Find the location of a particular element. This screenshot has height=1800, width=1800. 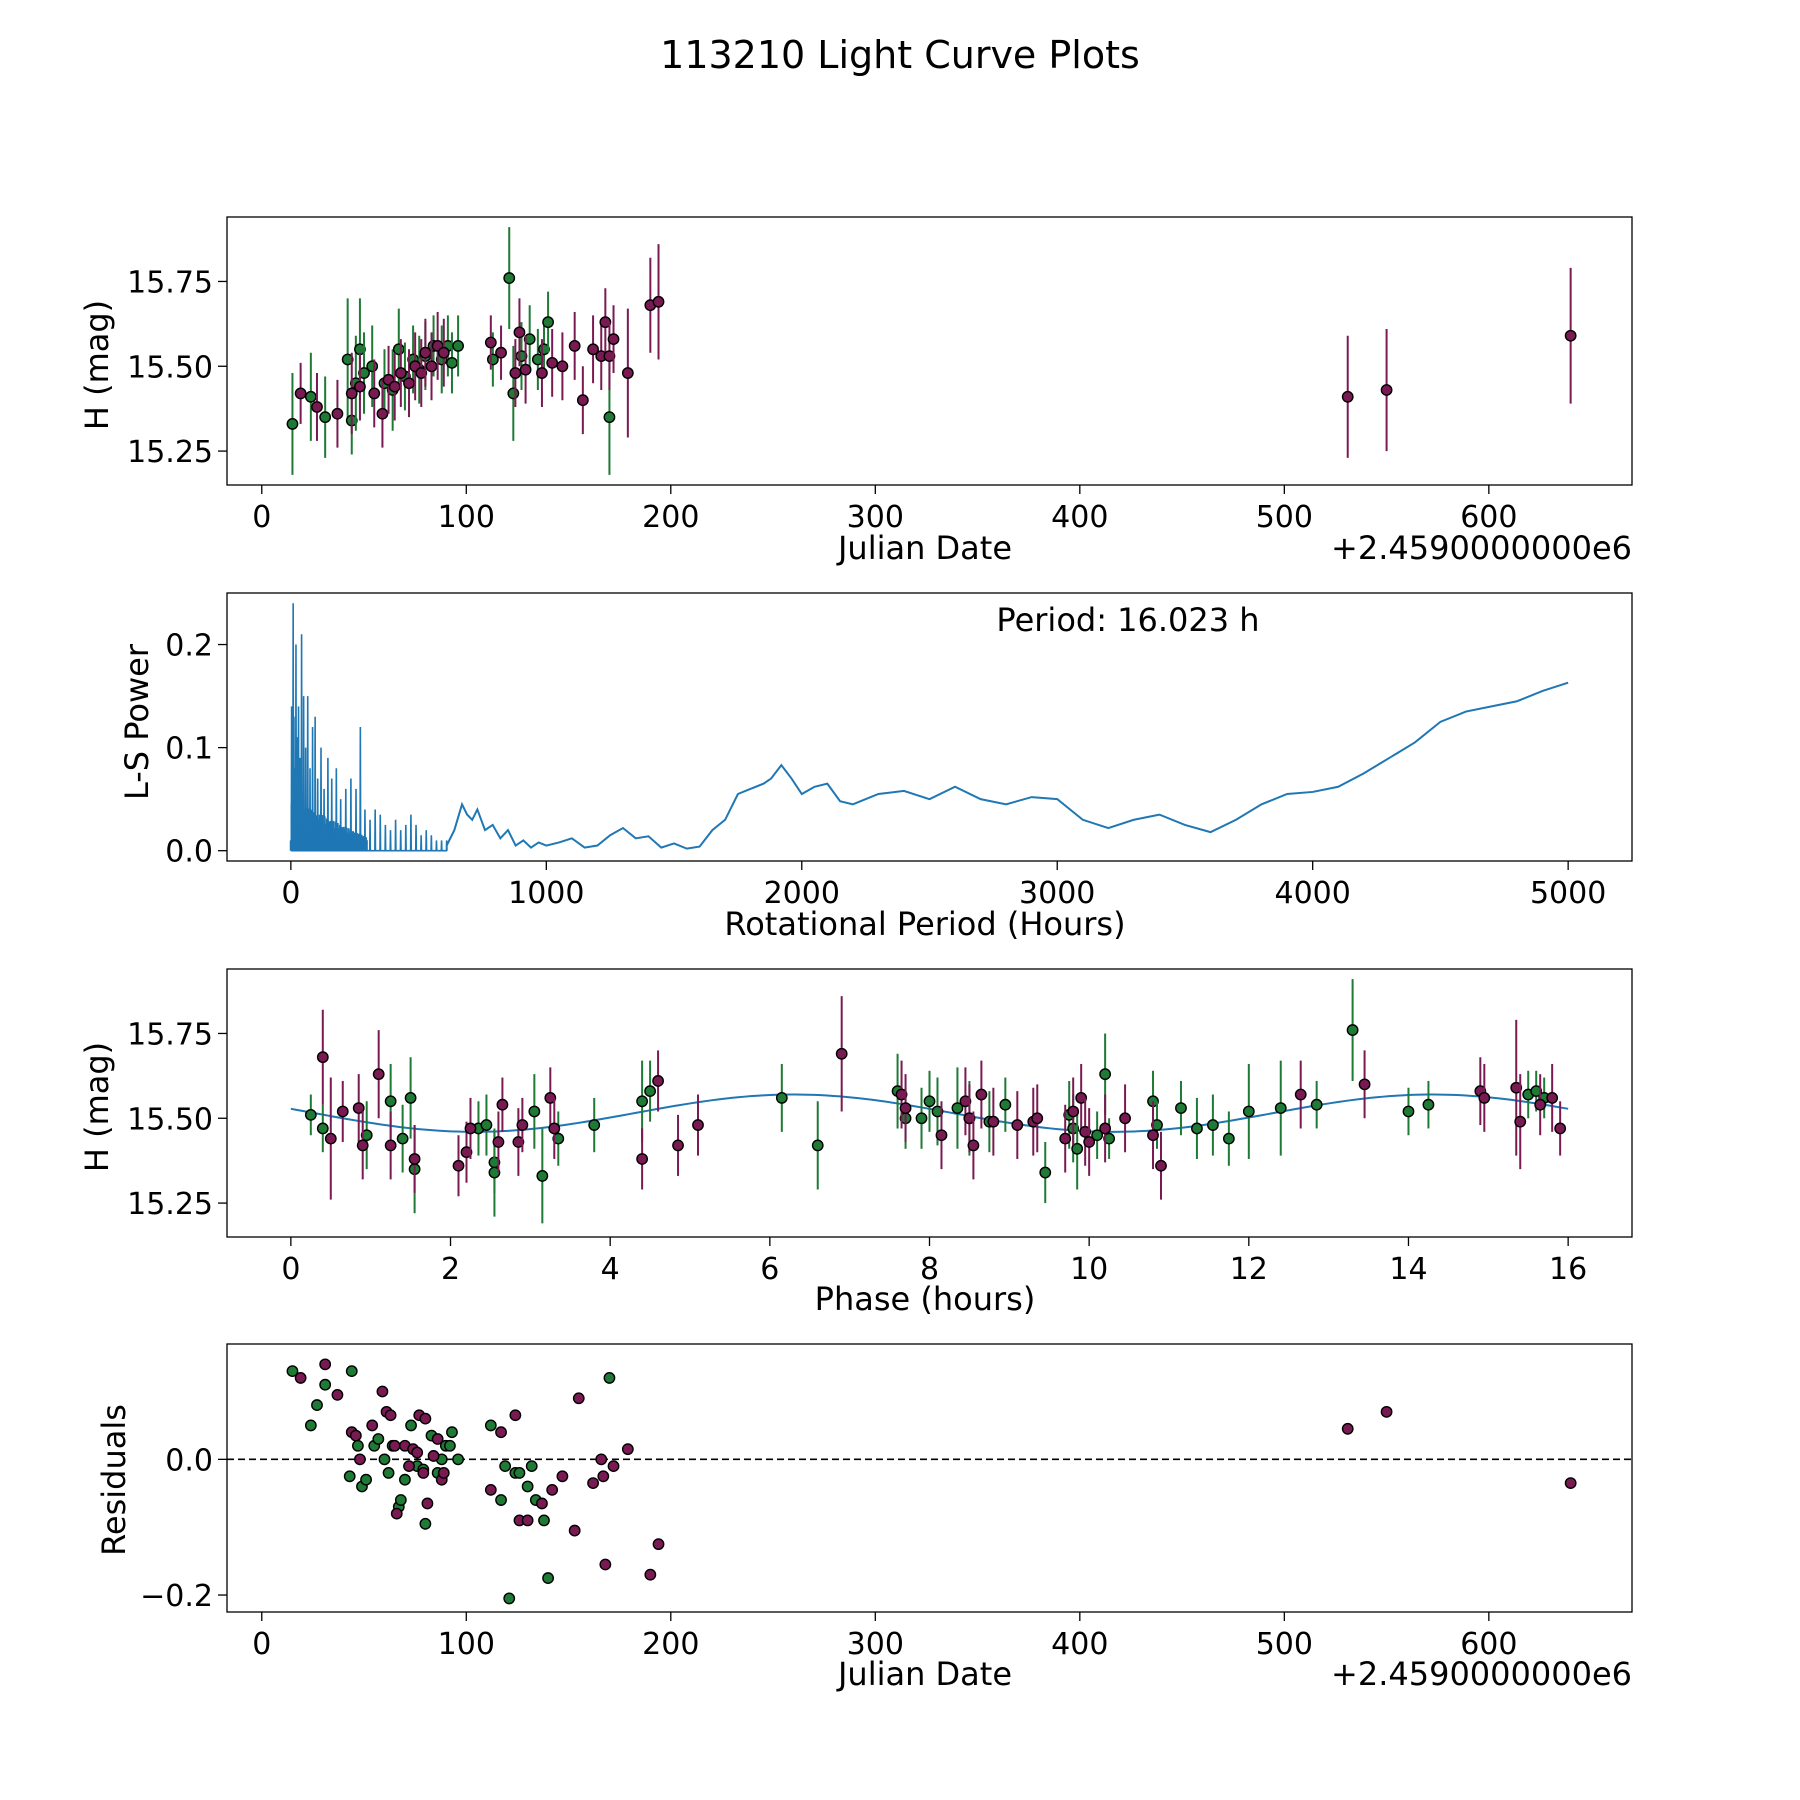

lightcurve-x-offset: +2.4590000000e6 is located at coordinates (1481, 548).